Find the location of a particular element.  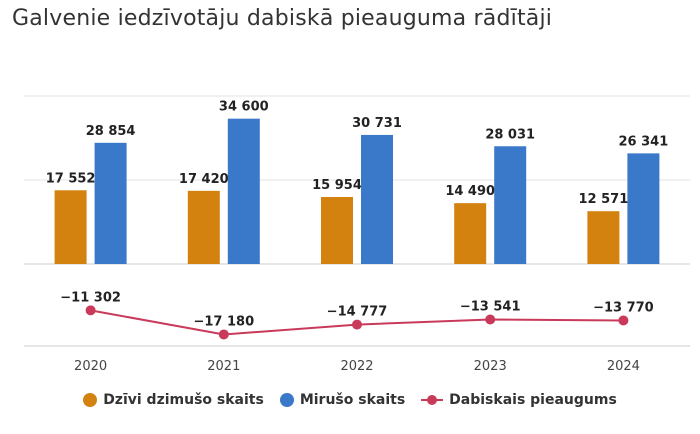

x-tick-label: 2023 is located at coordinates (490, 366).